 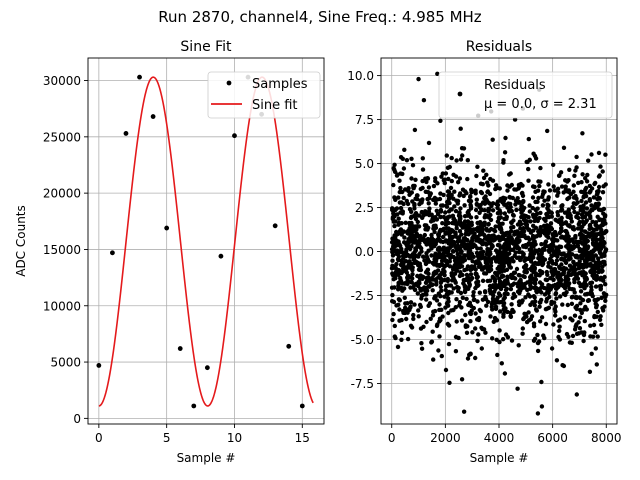 What do you see at coordinates (364, 120) in the screenshot?
I see `y-tick-label: 7.5` at bounding box center [364, 120].